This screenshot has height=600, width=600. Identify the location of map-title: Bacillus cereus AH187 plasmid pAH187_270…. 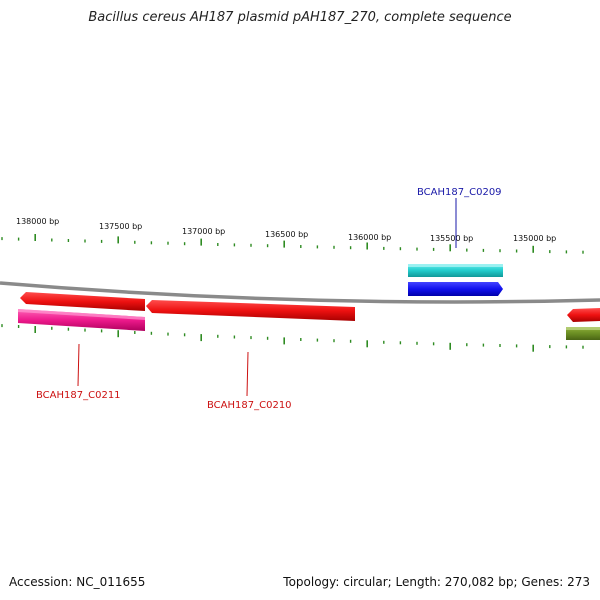
(300, 17).